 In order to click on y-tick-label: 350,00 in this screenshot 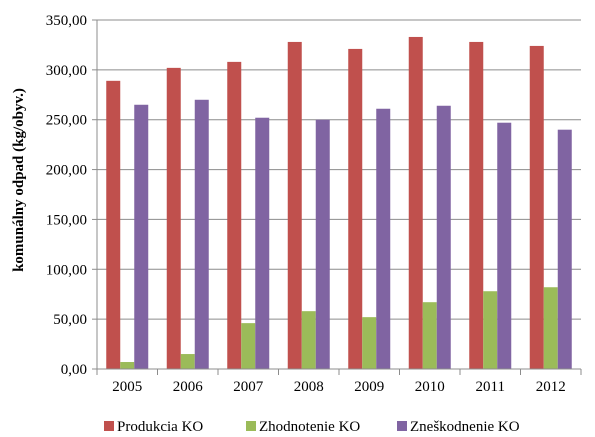, I will do `click(66, 21)`.